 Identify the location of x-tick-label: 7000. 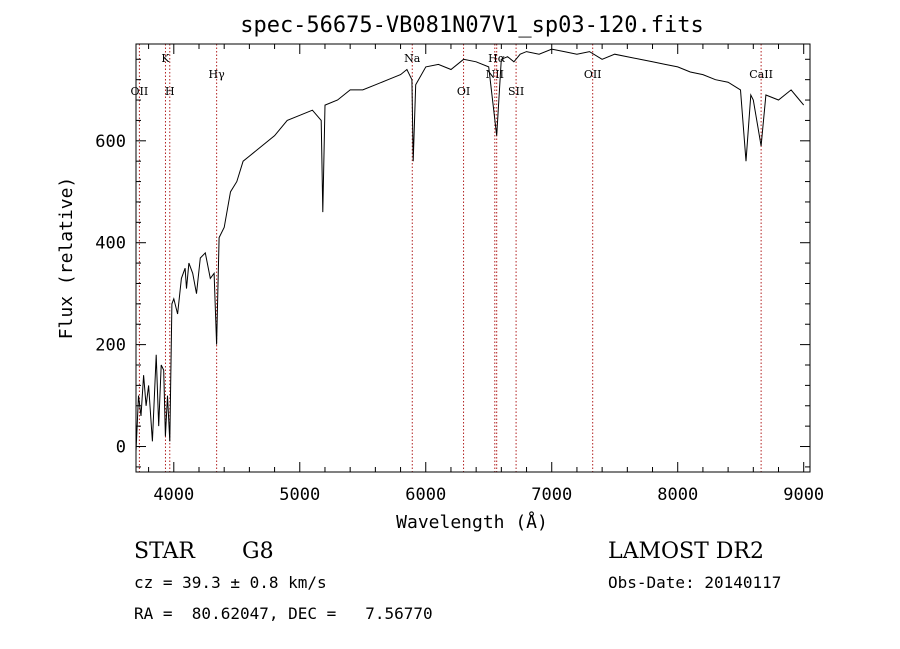
(551, 495).